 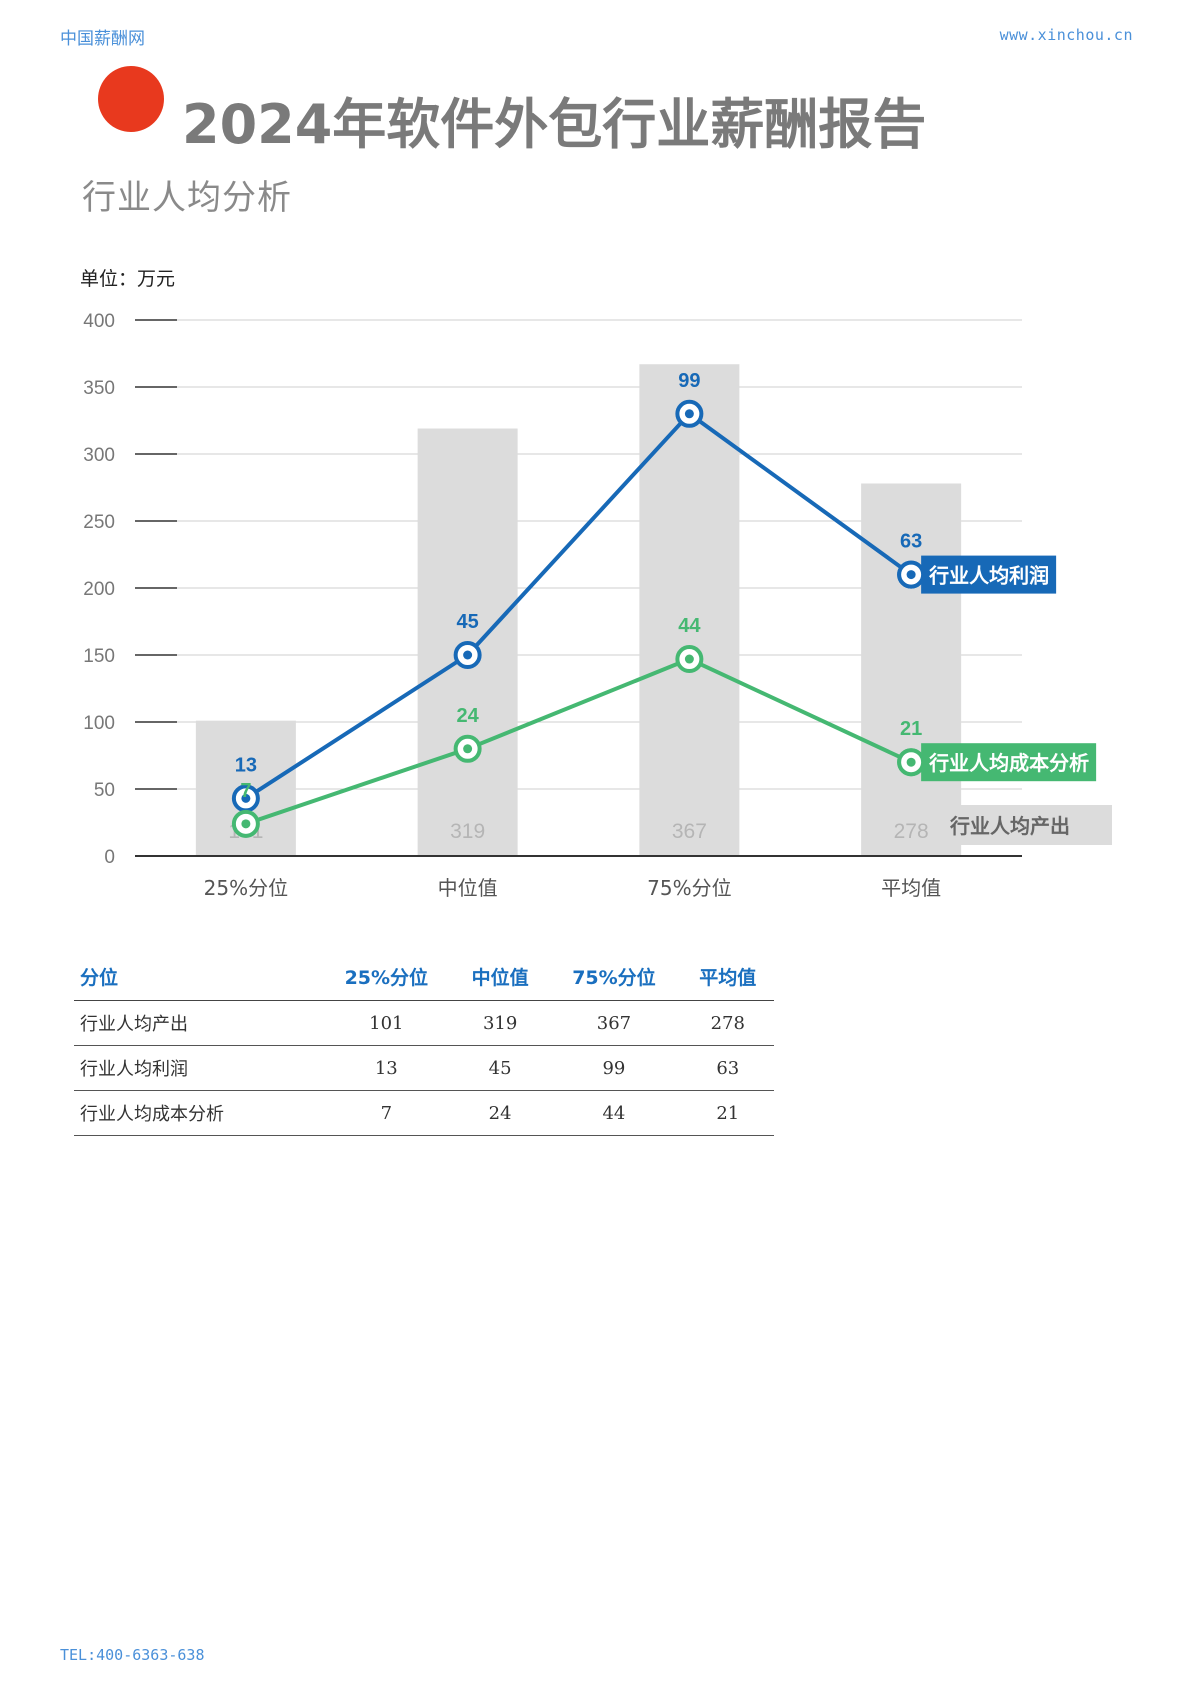 I want to click on page-title: 2024年软件外包行业薪酬报告, so click(x=554, y=124).